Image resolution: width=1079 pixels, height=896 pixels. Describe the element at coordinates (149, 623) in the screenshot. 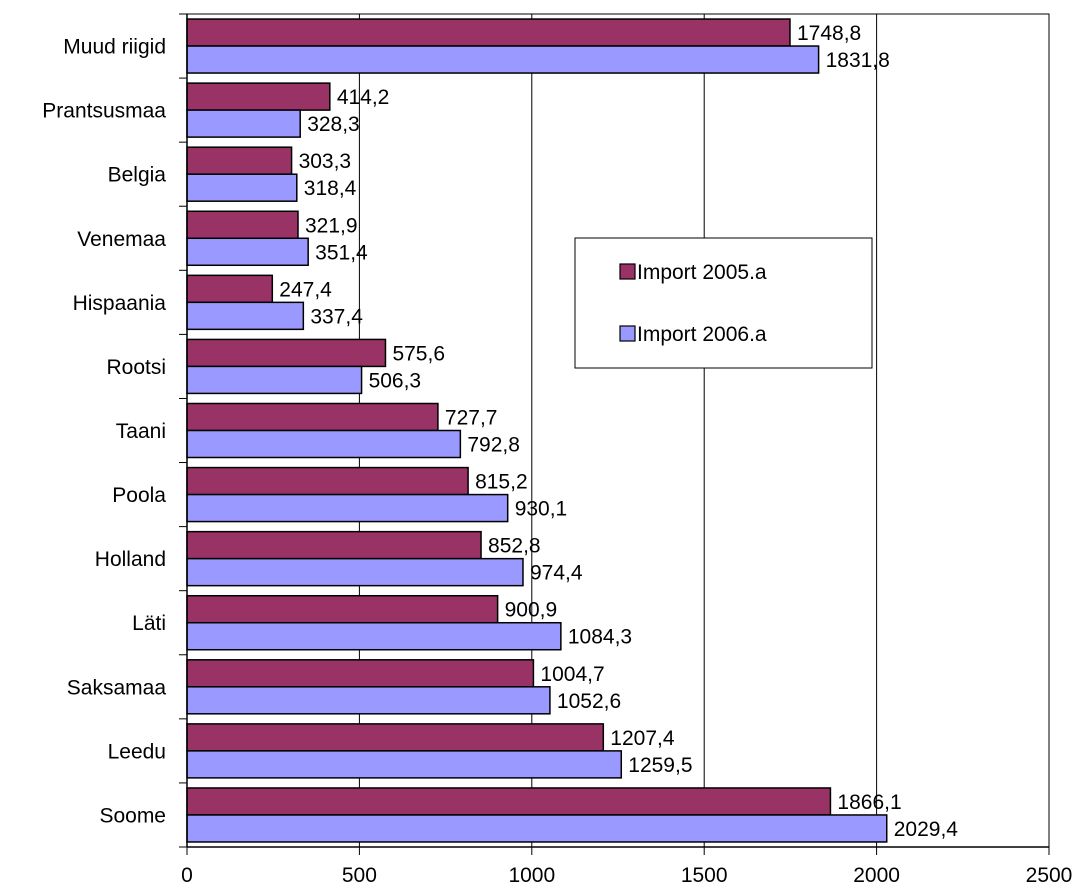

I see `category-label: Läti` at that location.